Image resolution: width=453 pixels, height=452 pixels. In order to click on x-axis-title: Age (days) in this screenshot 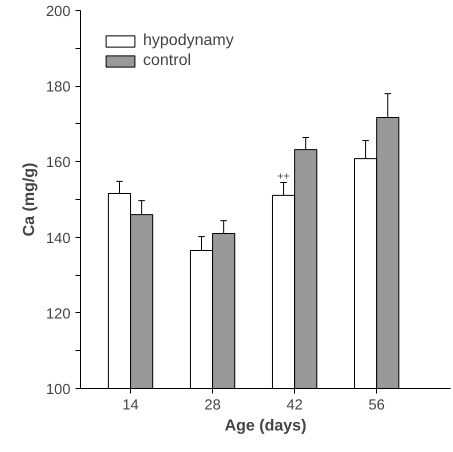, I will do `click(265, 426)`.